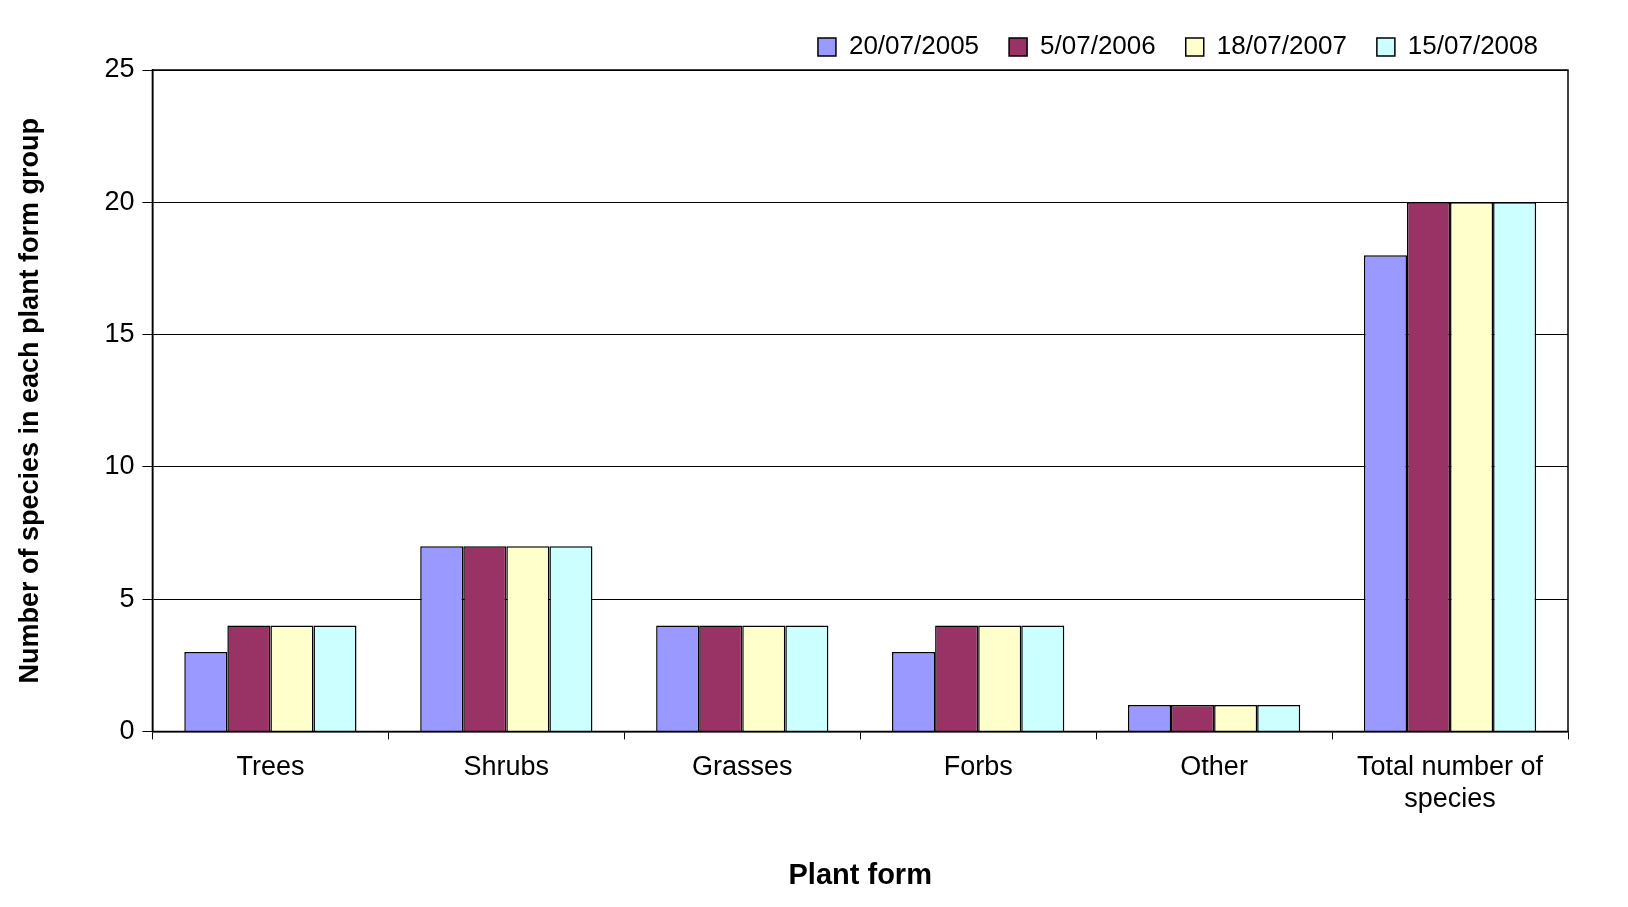 This screenshot has height=907, width=1628. I want to click on y-tick-label: 15, so click(119, 333).